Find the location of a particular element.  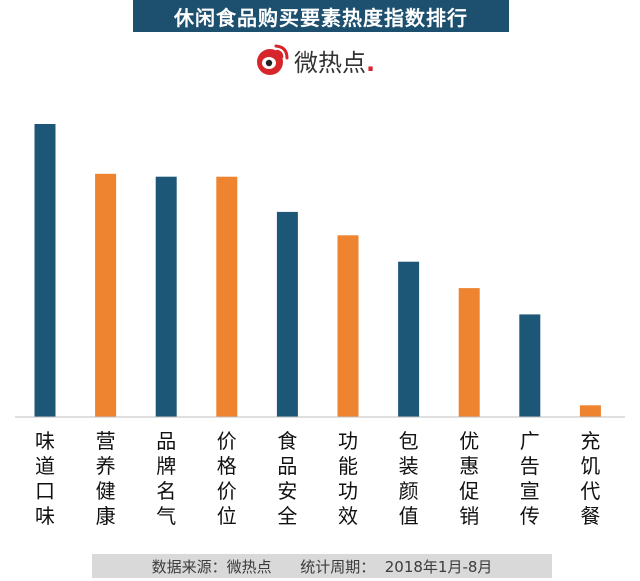

weirediandian-logo: 微热点. is located at coordinates (314, 60).